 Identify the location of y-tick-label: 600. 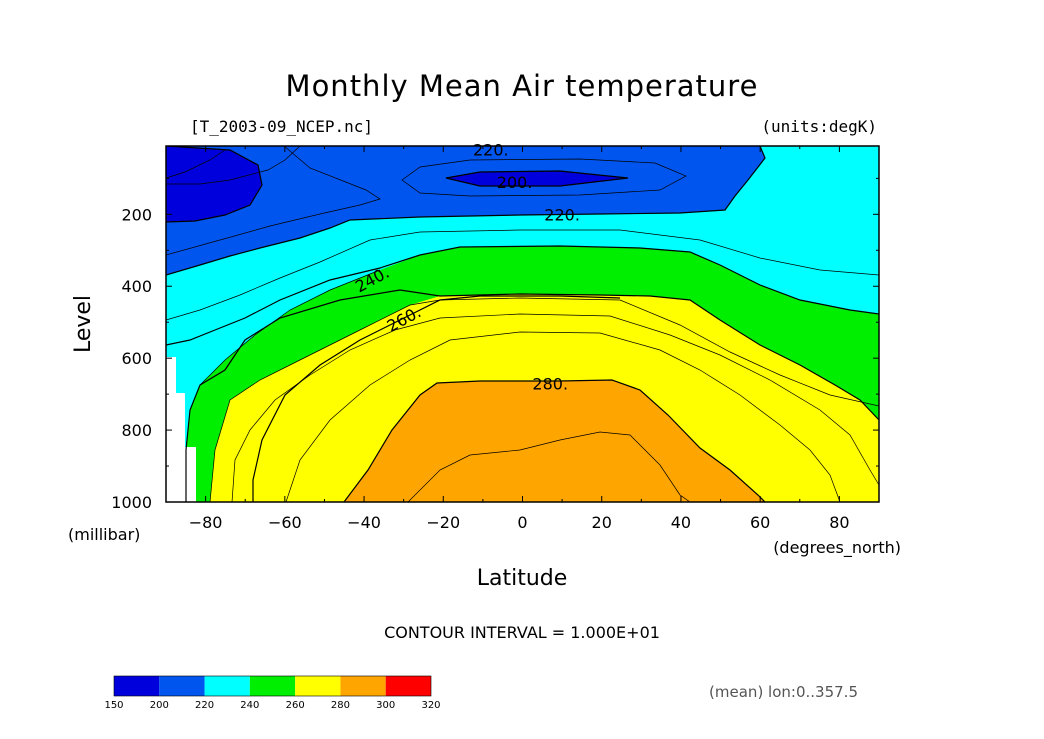
(136, 358).